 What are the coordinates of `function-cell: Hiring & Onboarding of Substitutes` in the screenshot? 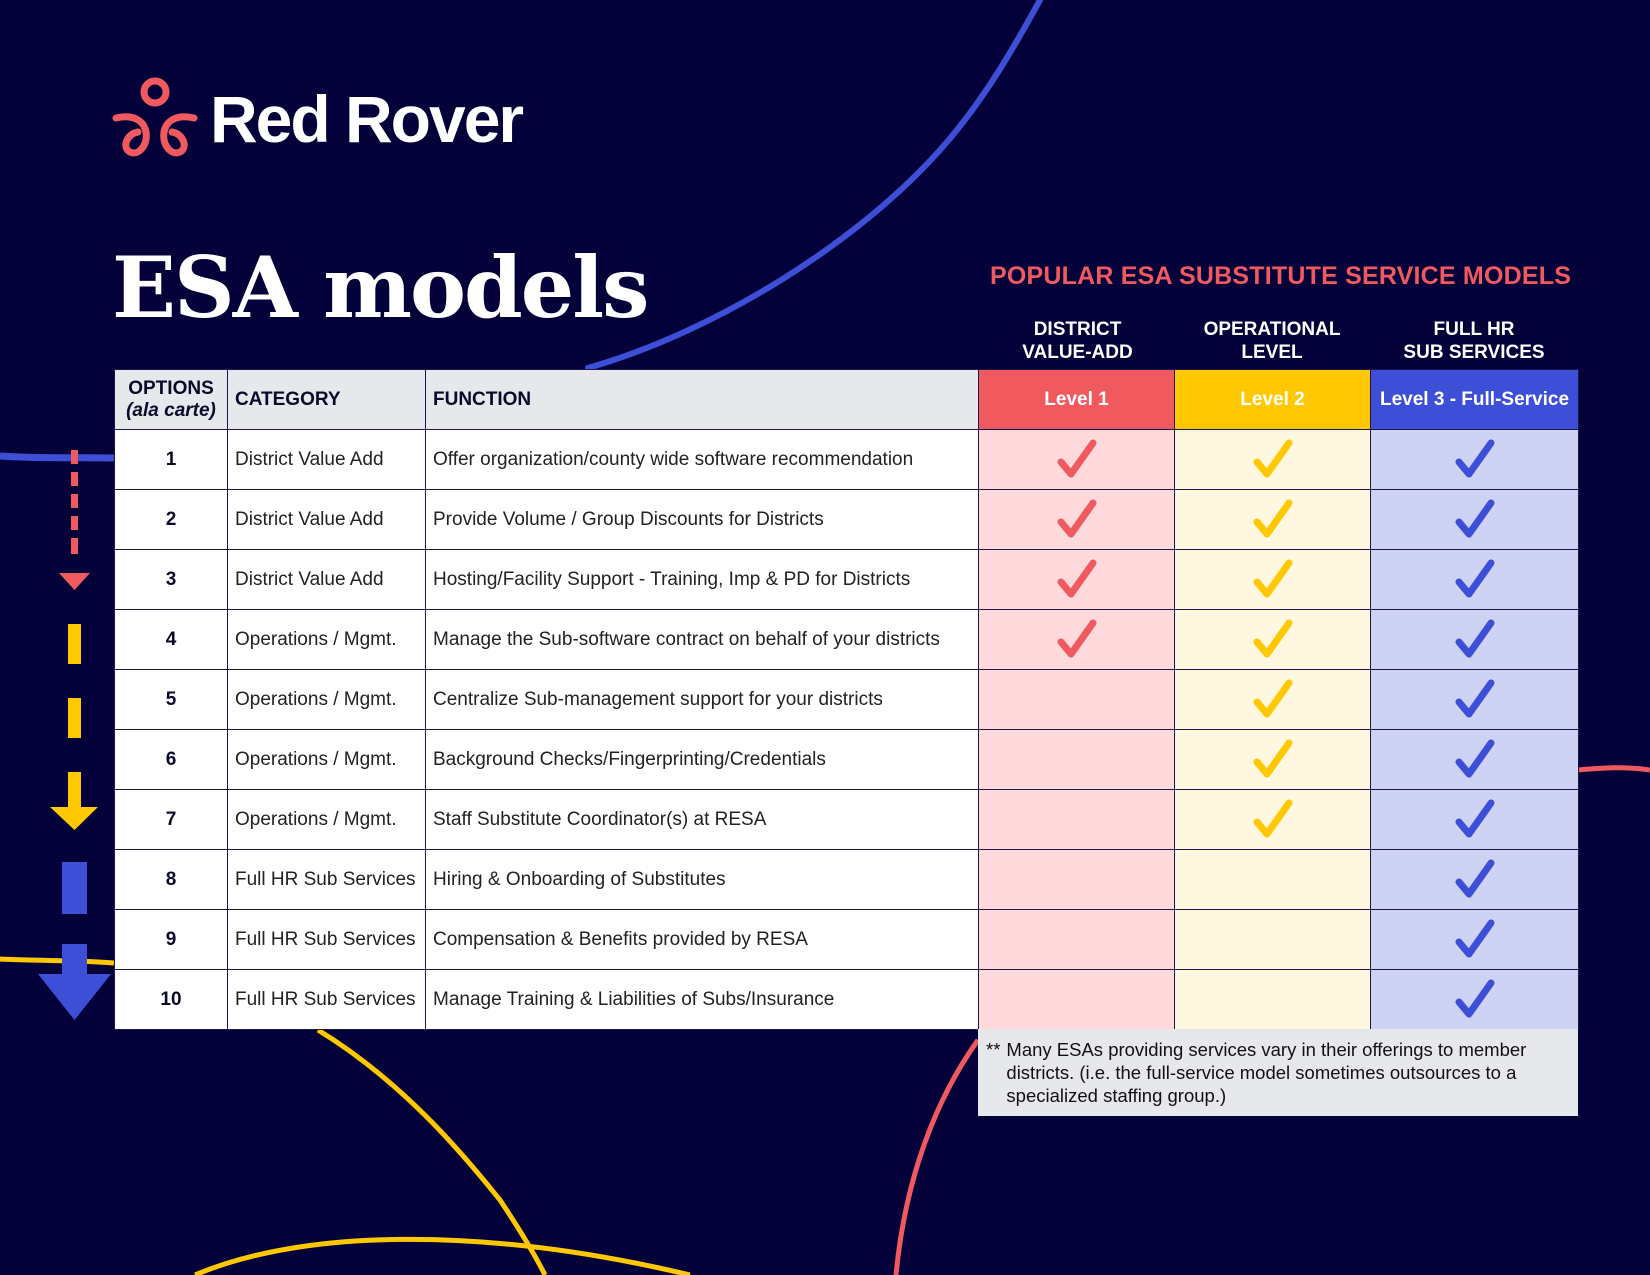 It's located at (702, 879).